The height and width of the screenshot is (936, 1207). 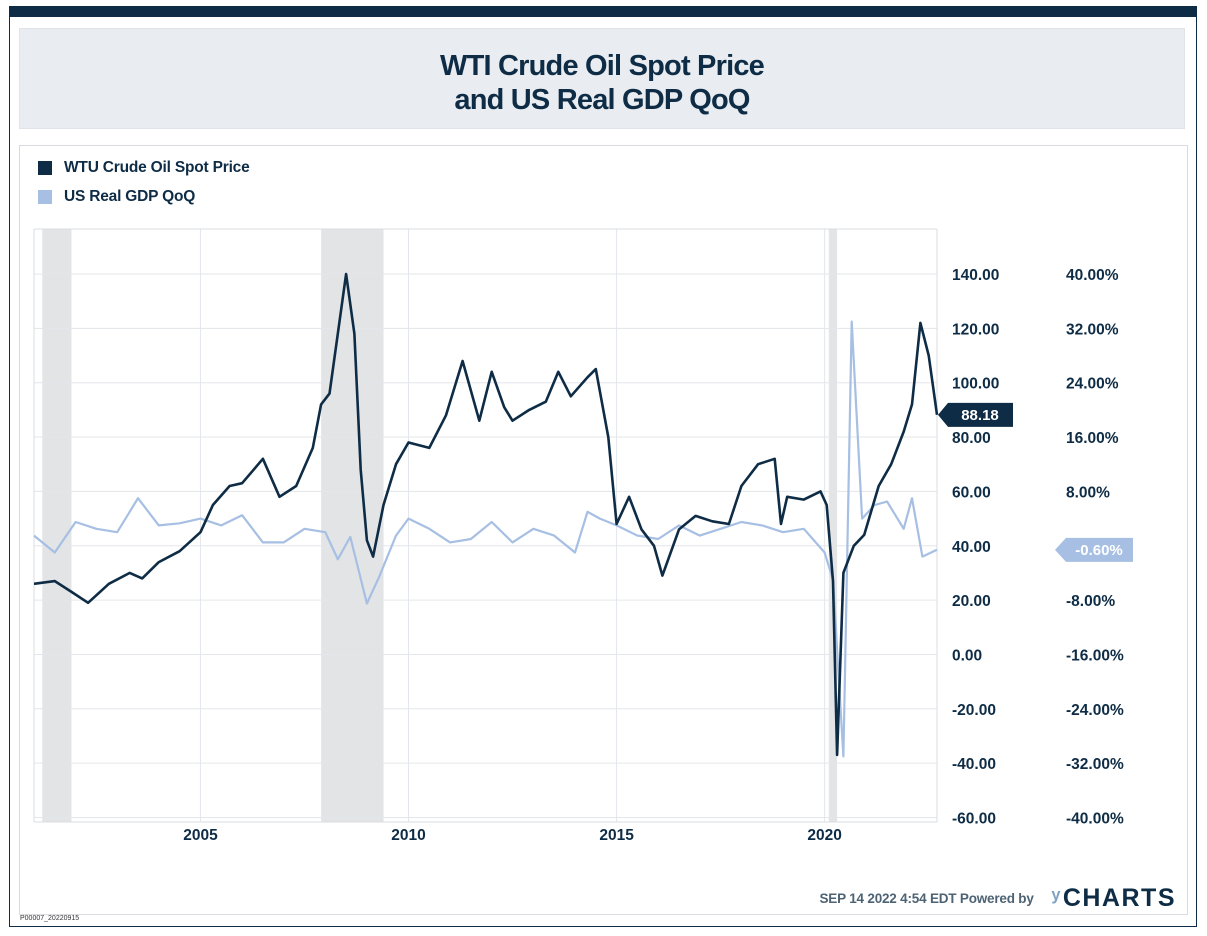 I want to click on left-axis-tick-label: 140.00, so click(x=975, y=275).